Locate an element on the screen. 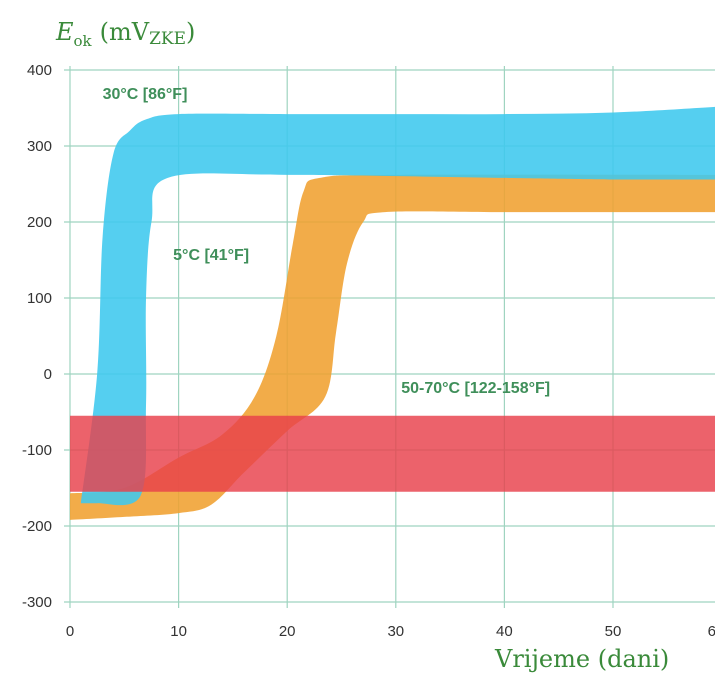 Image resolution: width=715 pixels, height=677 pixels. x-tick-label: 0 is located at coordinates (70, 631).